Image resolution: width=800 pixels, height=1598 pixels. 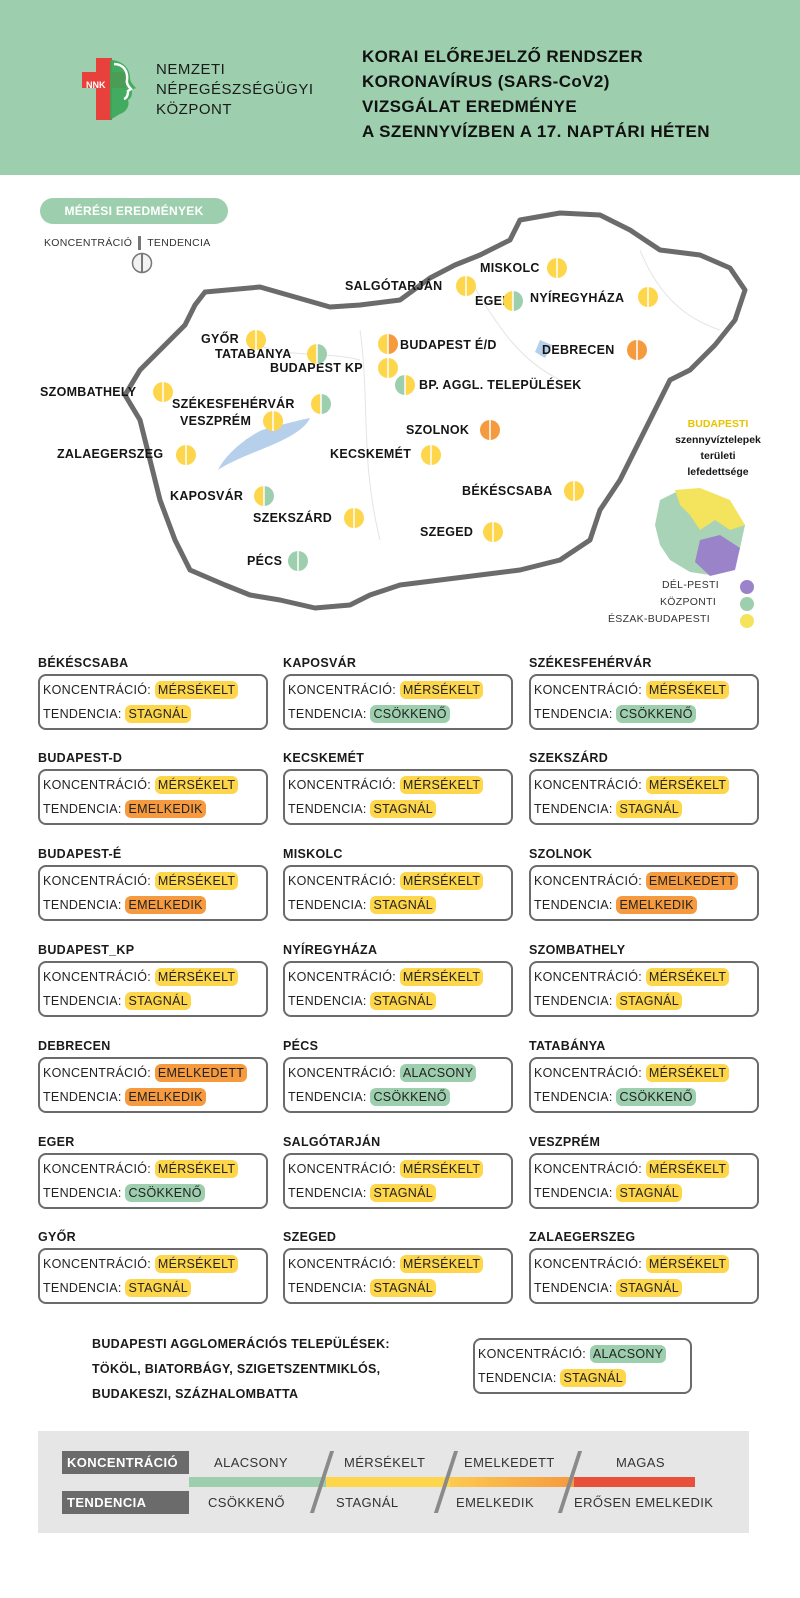 I want to click on map-label-miskolc: MISKOLC, so click(x=510, y=268).